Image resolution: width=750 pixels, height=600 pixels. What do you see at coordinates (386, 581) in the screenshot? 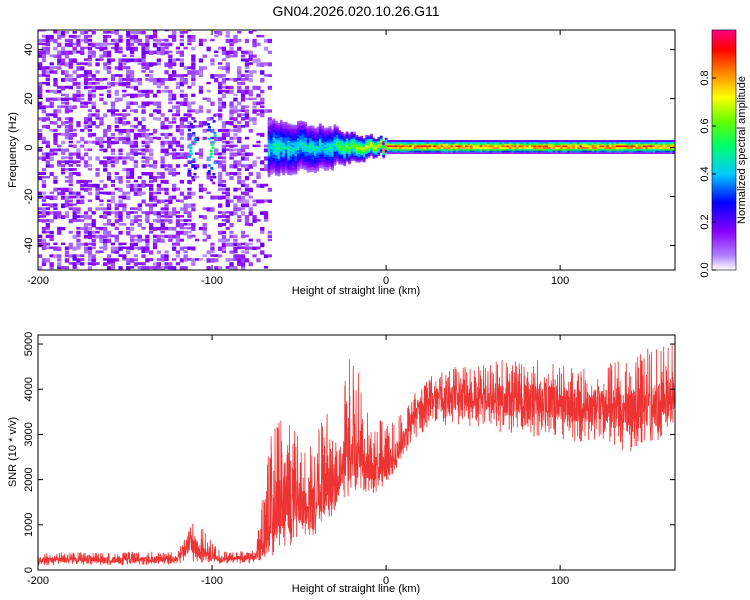
I see `x-tick-label: 0` at bounding box center [386, 581].